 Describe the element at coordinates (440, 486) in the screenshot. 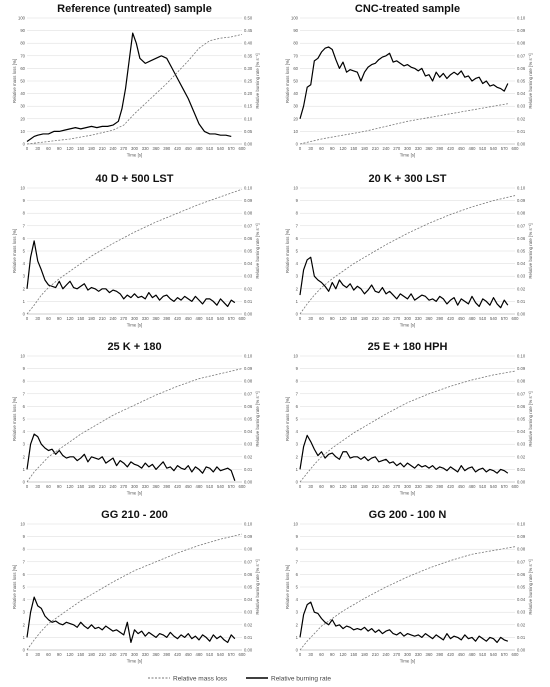

I see `x-tick-label: 390` at that location.